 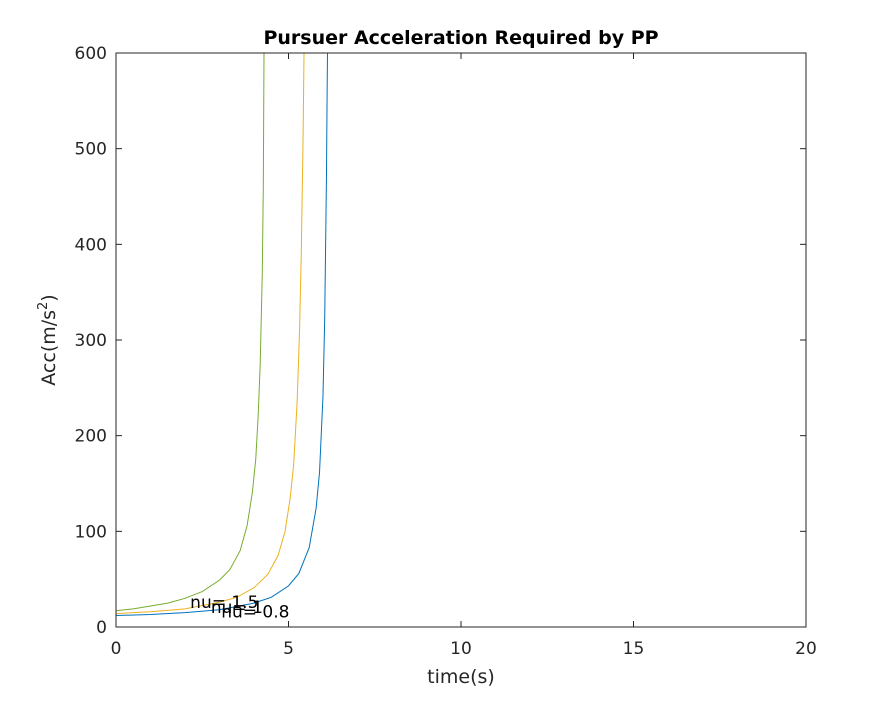 What do you see at coordinates (460, 38) in the screenshot?
I see `chart-title: Pursuer Acceleration Required by PP` at bounding box center [460, 38].